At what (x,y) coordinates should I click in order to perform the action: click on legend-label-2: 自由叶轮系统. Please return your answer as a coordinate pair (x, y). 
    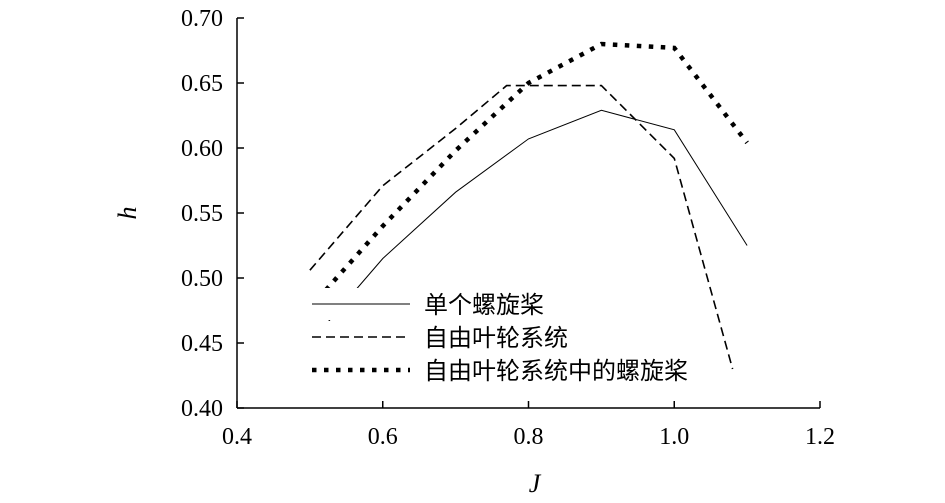
    Looking at the image, I should click on (496, 338).